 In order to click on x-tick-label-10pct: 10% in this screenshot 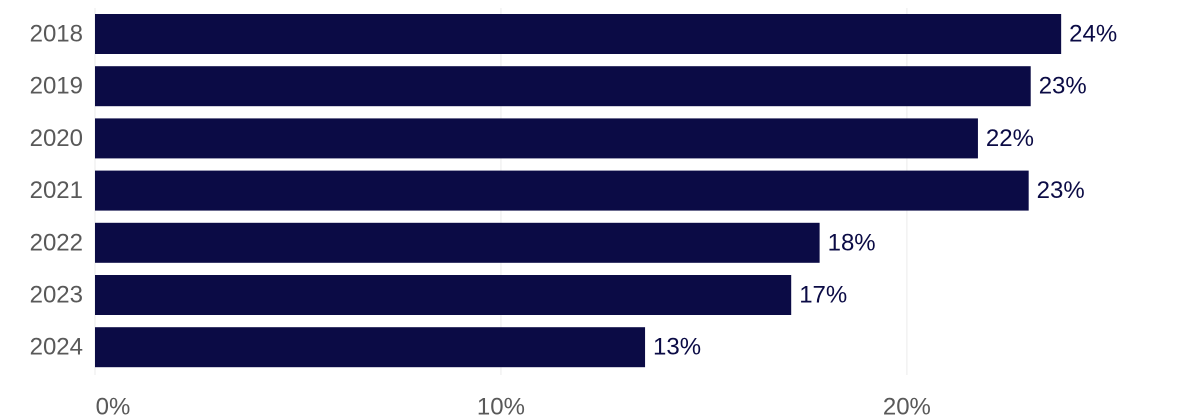, I will do `click(501, 407)`.